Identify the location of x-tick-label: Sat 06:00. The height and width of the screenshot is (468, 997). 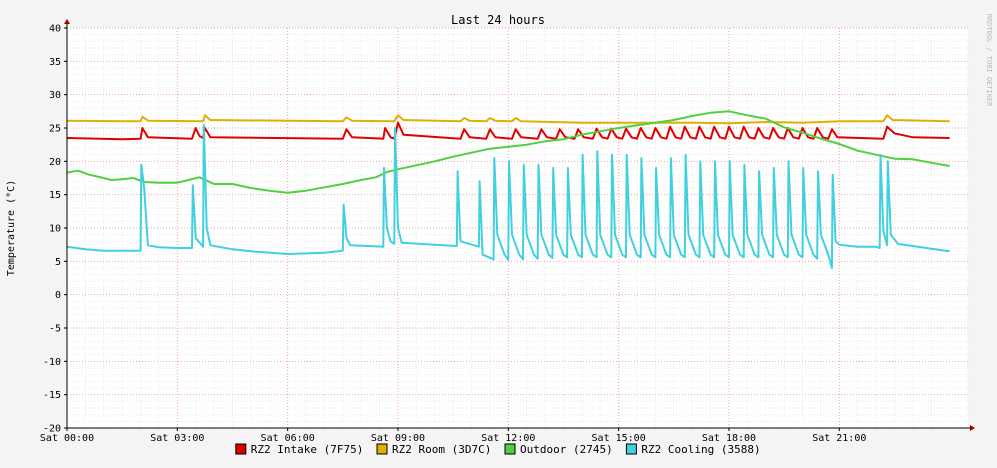
(288, 438).